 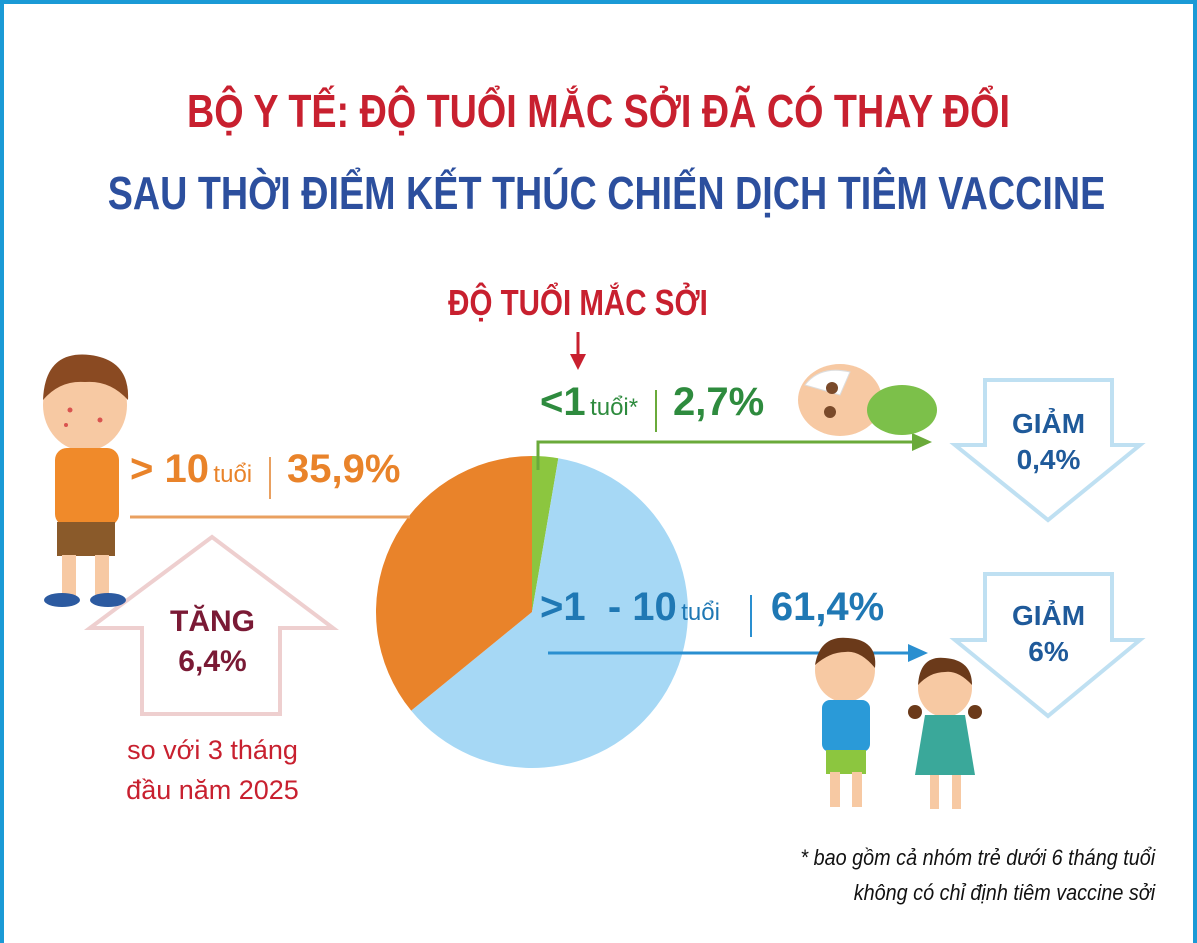 What do you see at coordinates (212, 621) in the screenshot?
I see `increase-label: TĂNG` at bounding box center [212, 621].